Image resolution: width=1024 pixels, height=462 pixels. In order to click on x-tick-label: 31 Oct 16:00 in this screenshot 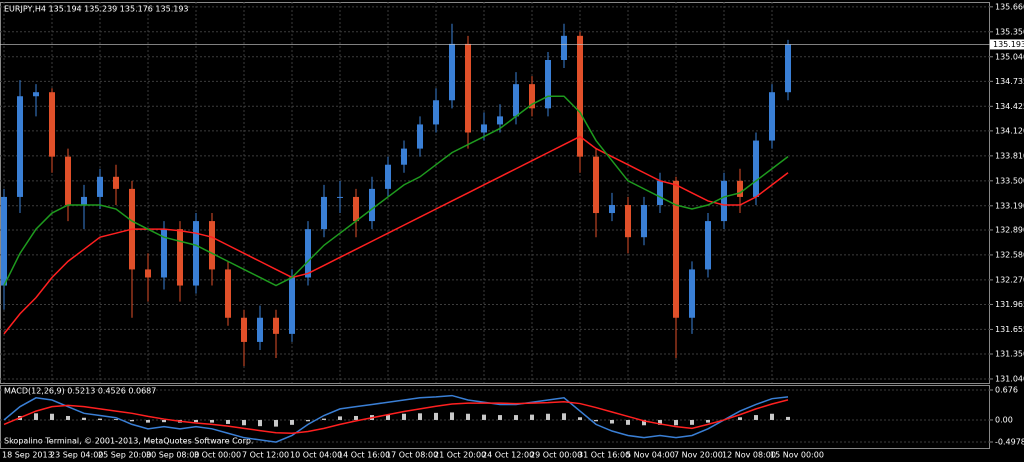, I will do `click(604, 455)`.